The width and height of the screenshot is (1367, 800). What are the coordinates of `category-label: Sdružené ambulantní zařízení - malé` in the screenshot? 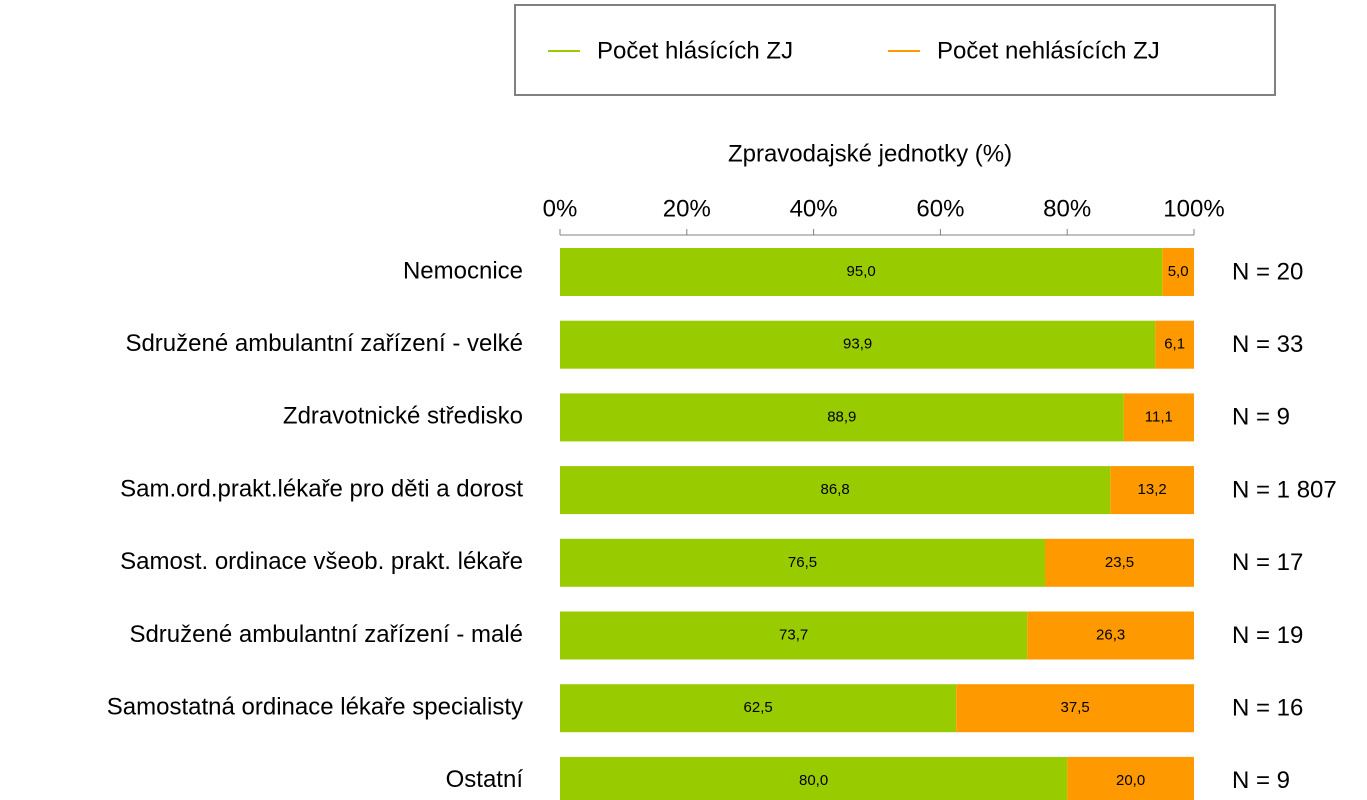 It's located at (326, 634).